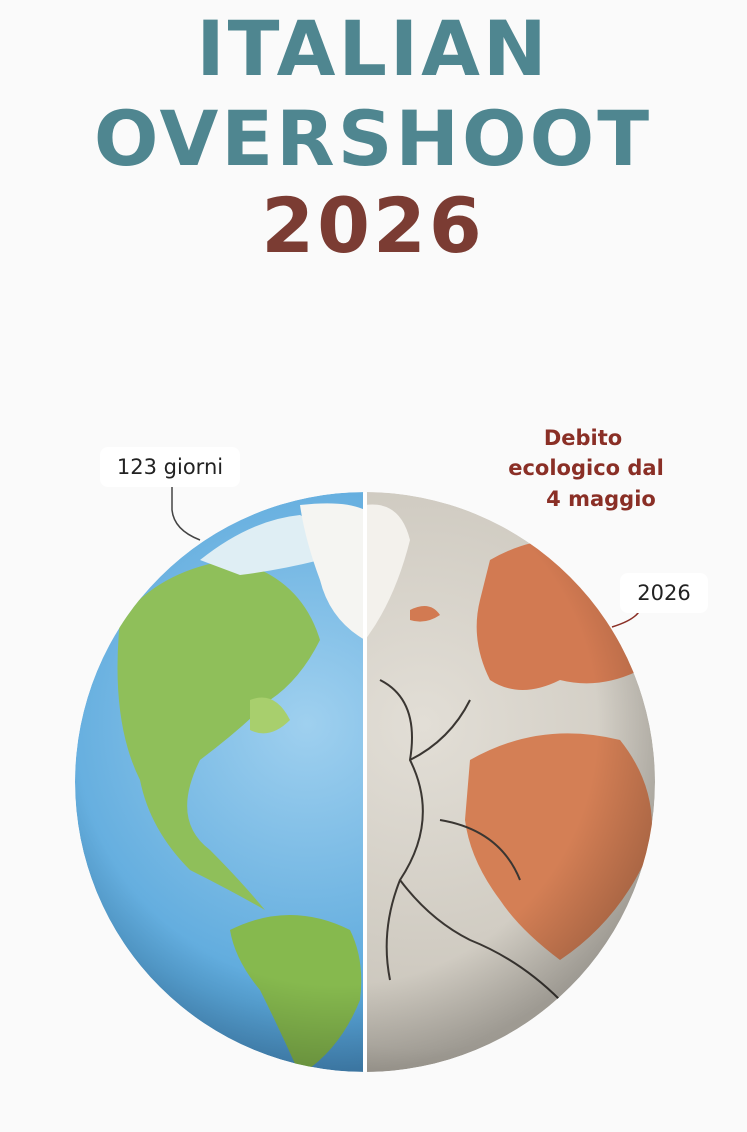  Describe the element at coordinates (583, 438) in the screenshot. I see `debt-label: Debito` at that location.